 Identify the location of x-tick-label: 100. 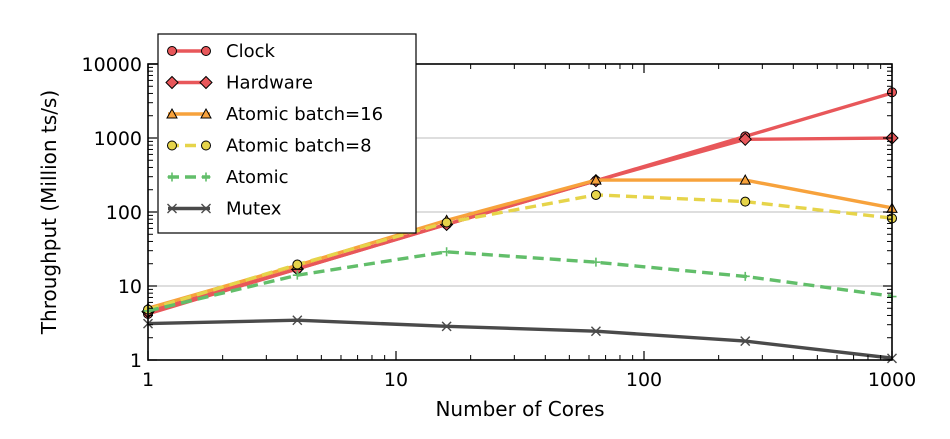
(644, 380).